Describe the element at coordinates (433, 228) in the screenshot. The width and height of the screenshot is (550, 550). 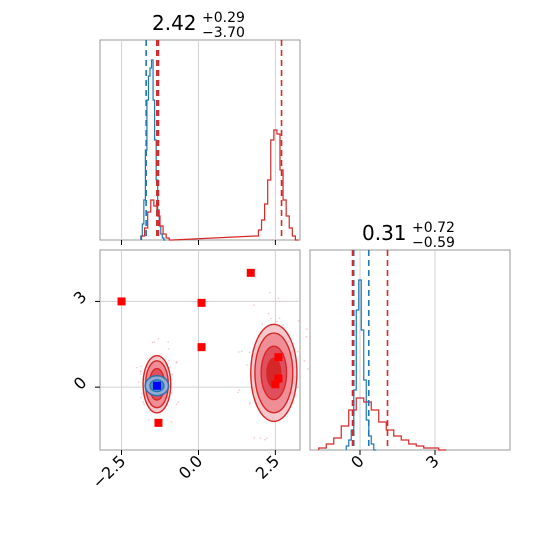
I see `panel-title-2-upper: +0.72` at that location.